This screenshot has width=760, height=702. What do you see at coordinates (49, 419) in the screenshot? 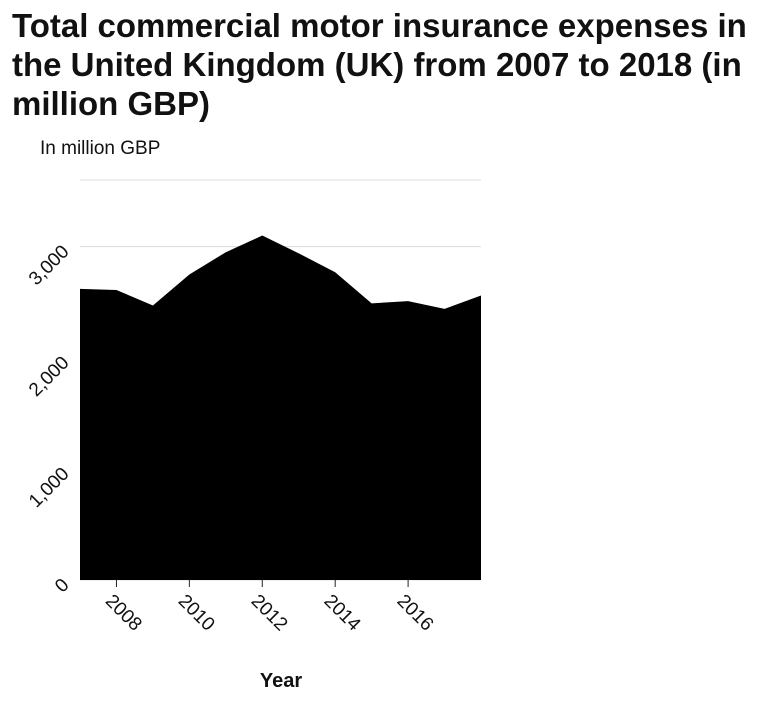
I see `y-axis-ticks: 0 1,000 2,000 3,000` at bounding box center [49, 419].